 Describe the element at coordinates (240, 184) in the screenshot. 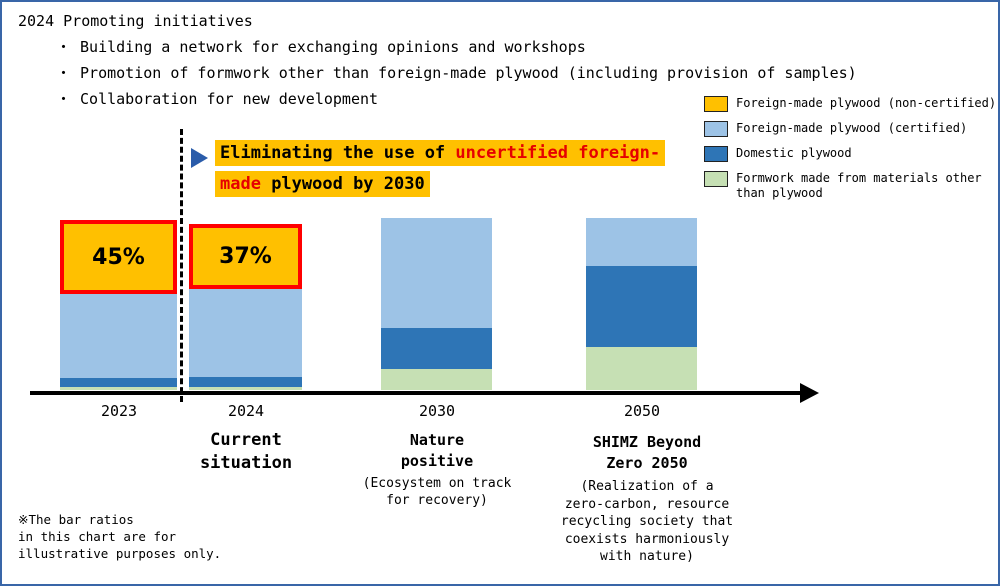

I see `callout-text-red: made` at that location.